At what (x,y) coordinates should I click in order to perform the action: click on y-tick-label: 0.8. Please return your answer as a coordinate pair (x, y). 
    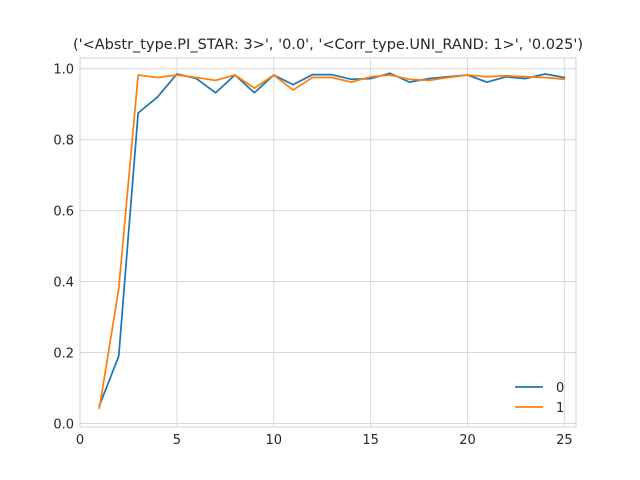
    Looking at the image, I should click on (63, 141).